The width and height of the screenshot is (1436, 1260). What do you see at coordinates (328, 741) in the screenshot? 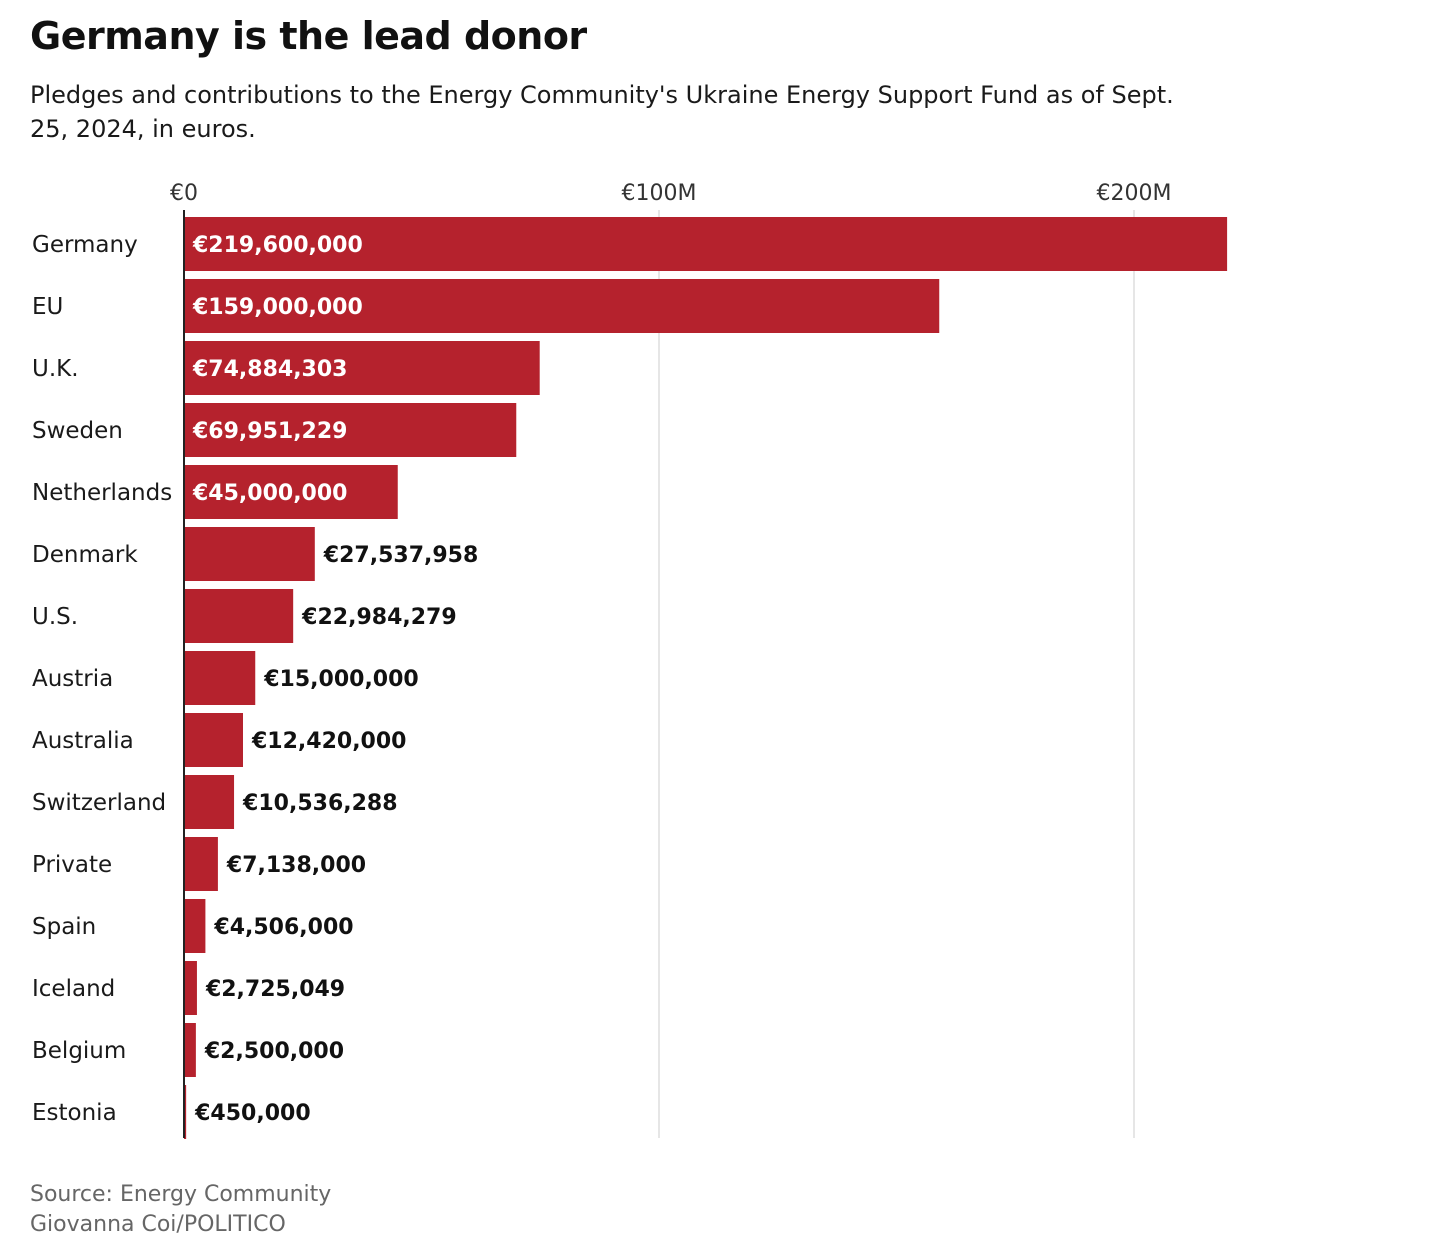
I see `data-label: €12,420,000` at bounding box center [328, 741].